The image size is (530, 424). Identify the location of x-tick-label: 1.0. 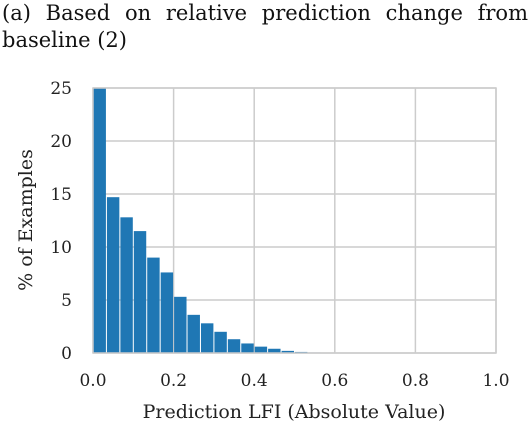
(495, 381).